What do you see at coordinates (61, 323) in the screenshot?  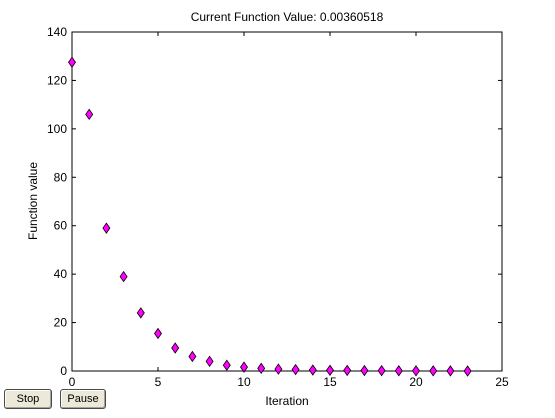 I see `y-tick-label: 20` at bounding box center [61, 323].